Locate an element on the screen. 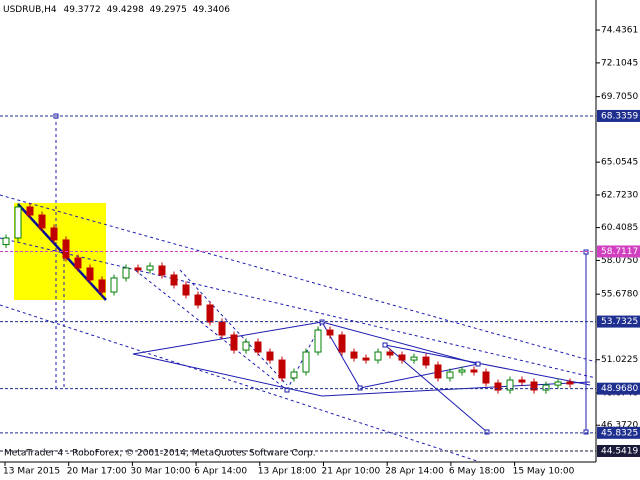  quote: 49.4298 is located at coordinates (125, 10).